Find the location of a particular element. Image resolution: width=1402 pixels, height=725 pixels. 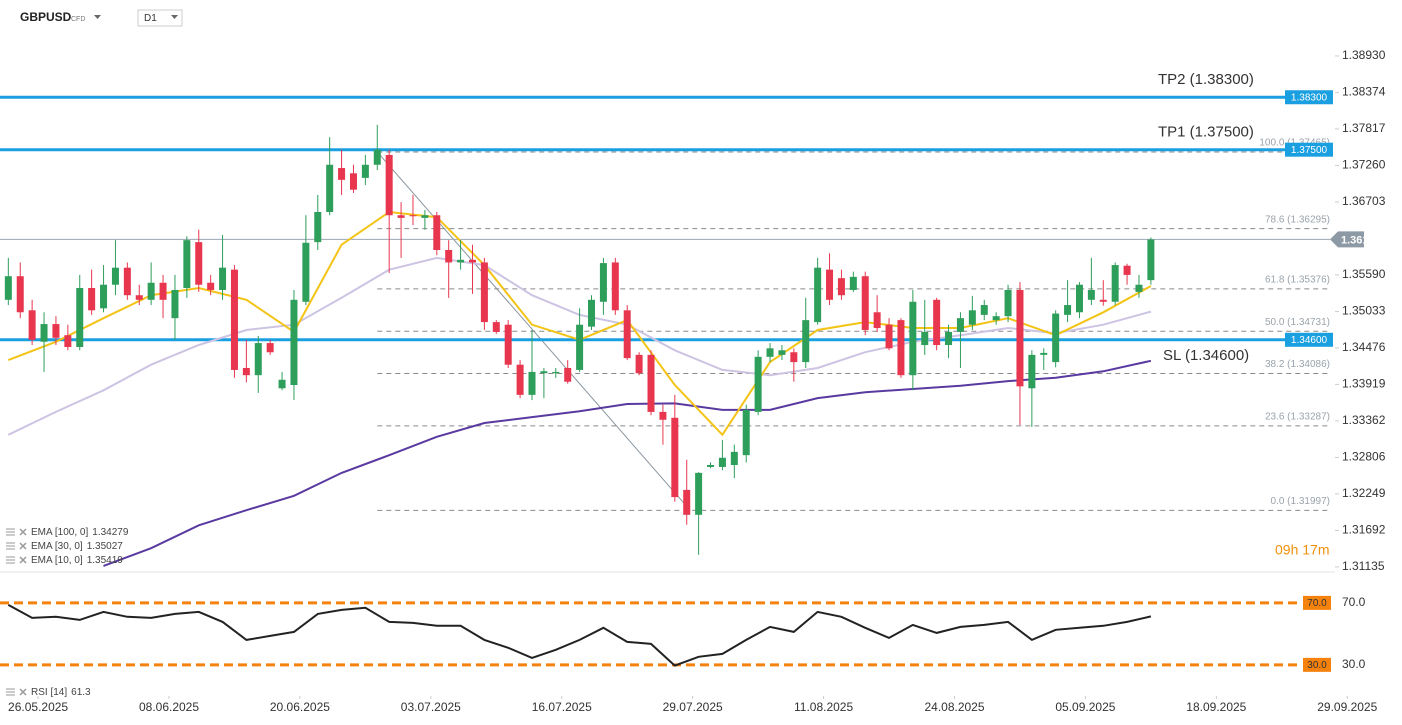

legend-value: 1.35419 is located at coordinates (105, 560).